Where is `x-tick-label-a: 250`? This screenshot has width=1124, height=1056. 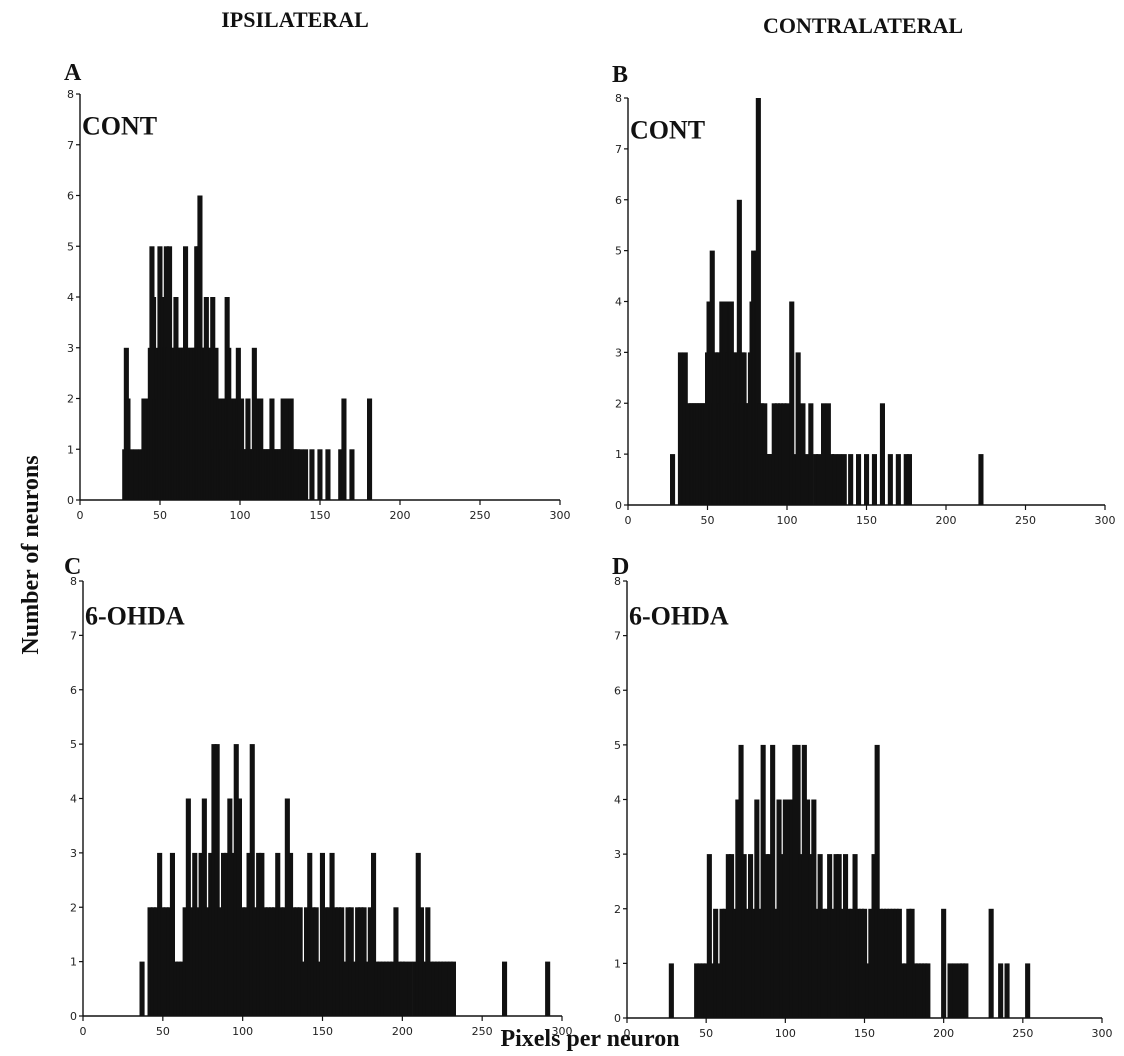 x-tick-label-a: 250 is located at coordinates (480, 515).